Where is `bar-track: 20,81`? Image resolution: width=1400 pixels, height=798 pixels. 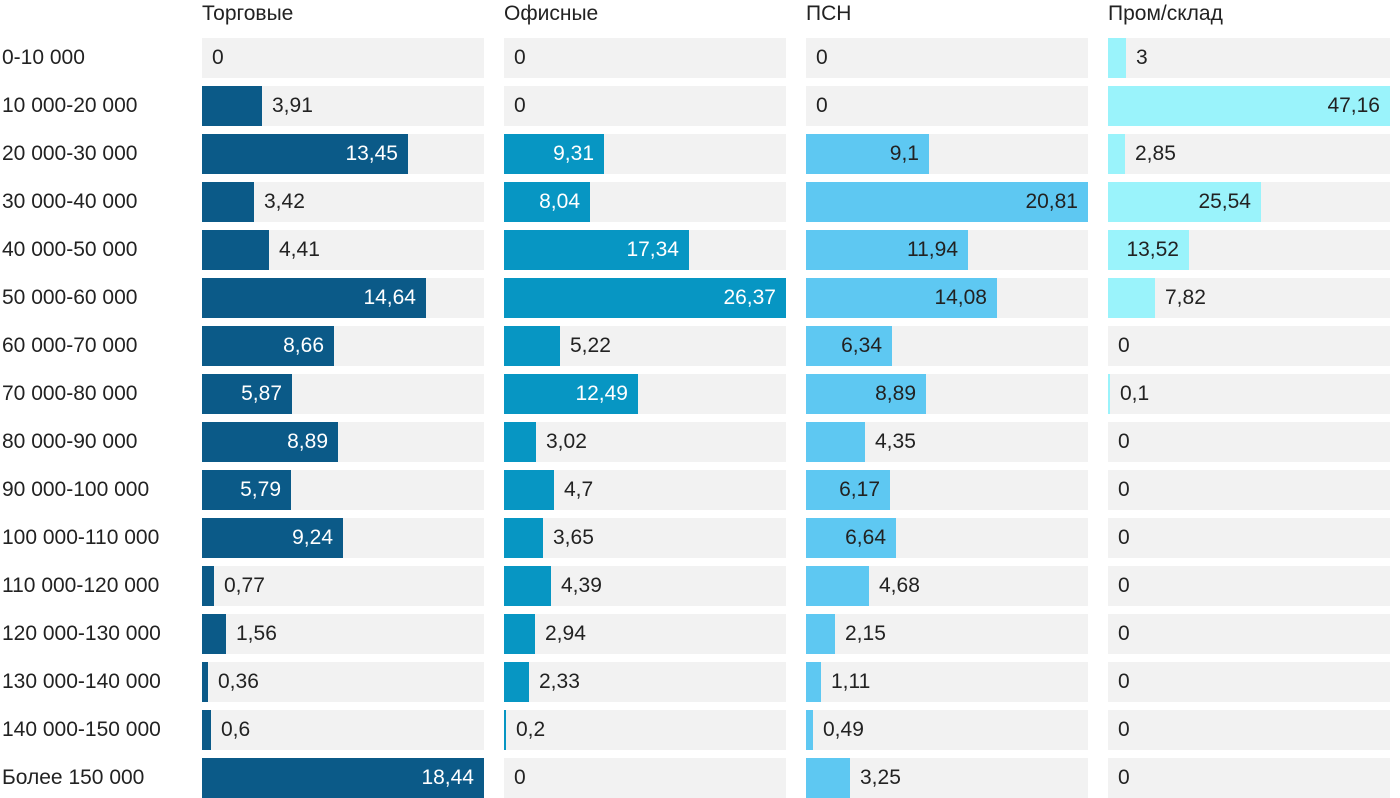
bar-track: 20,81 is located at coordinates (947, 202).